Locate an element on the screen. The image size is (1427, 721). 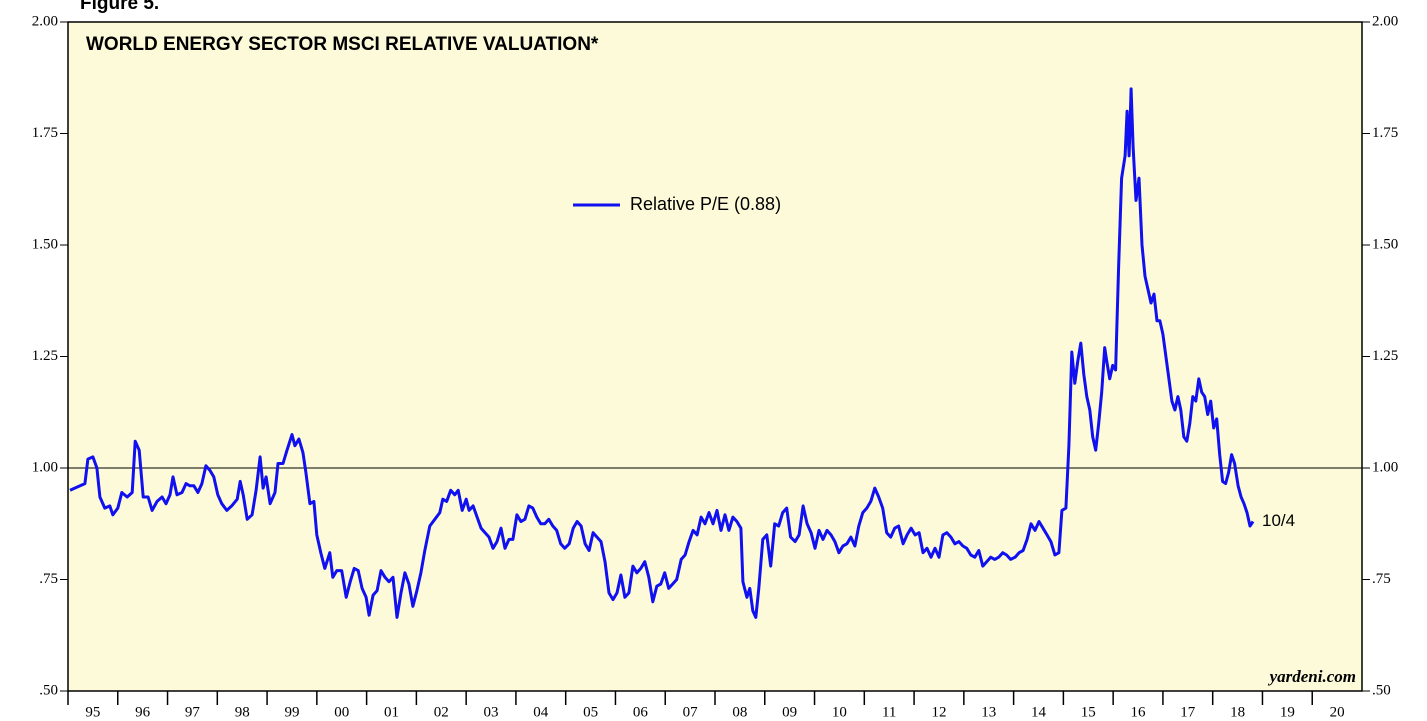
x-tick-label: 98 is located at coordinates (242, 712).